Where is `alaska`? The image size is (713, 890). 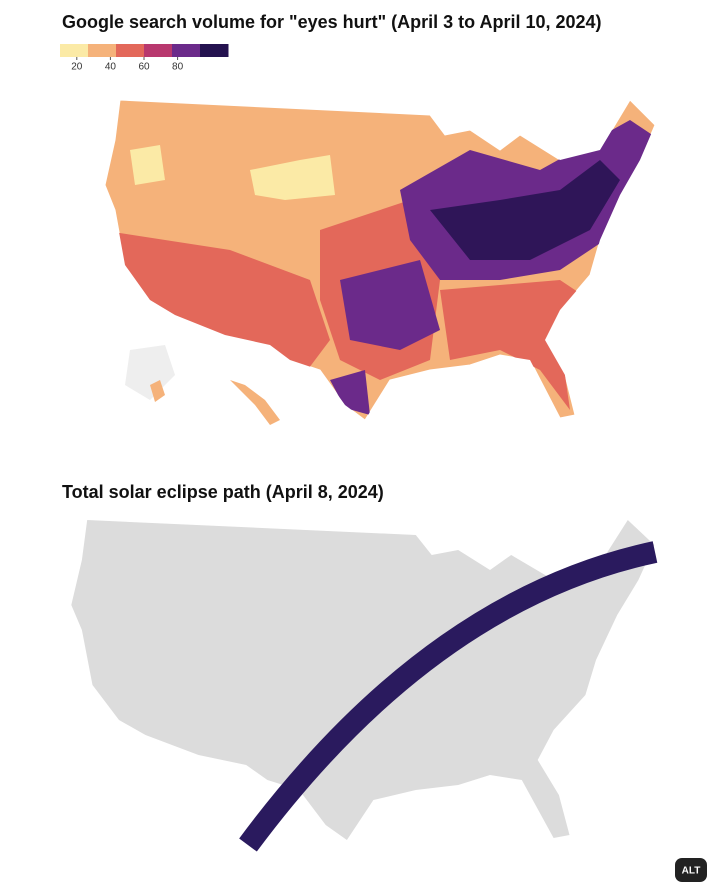
alaska is located at coordinates (150, 372).